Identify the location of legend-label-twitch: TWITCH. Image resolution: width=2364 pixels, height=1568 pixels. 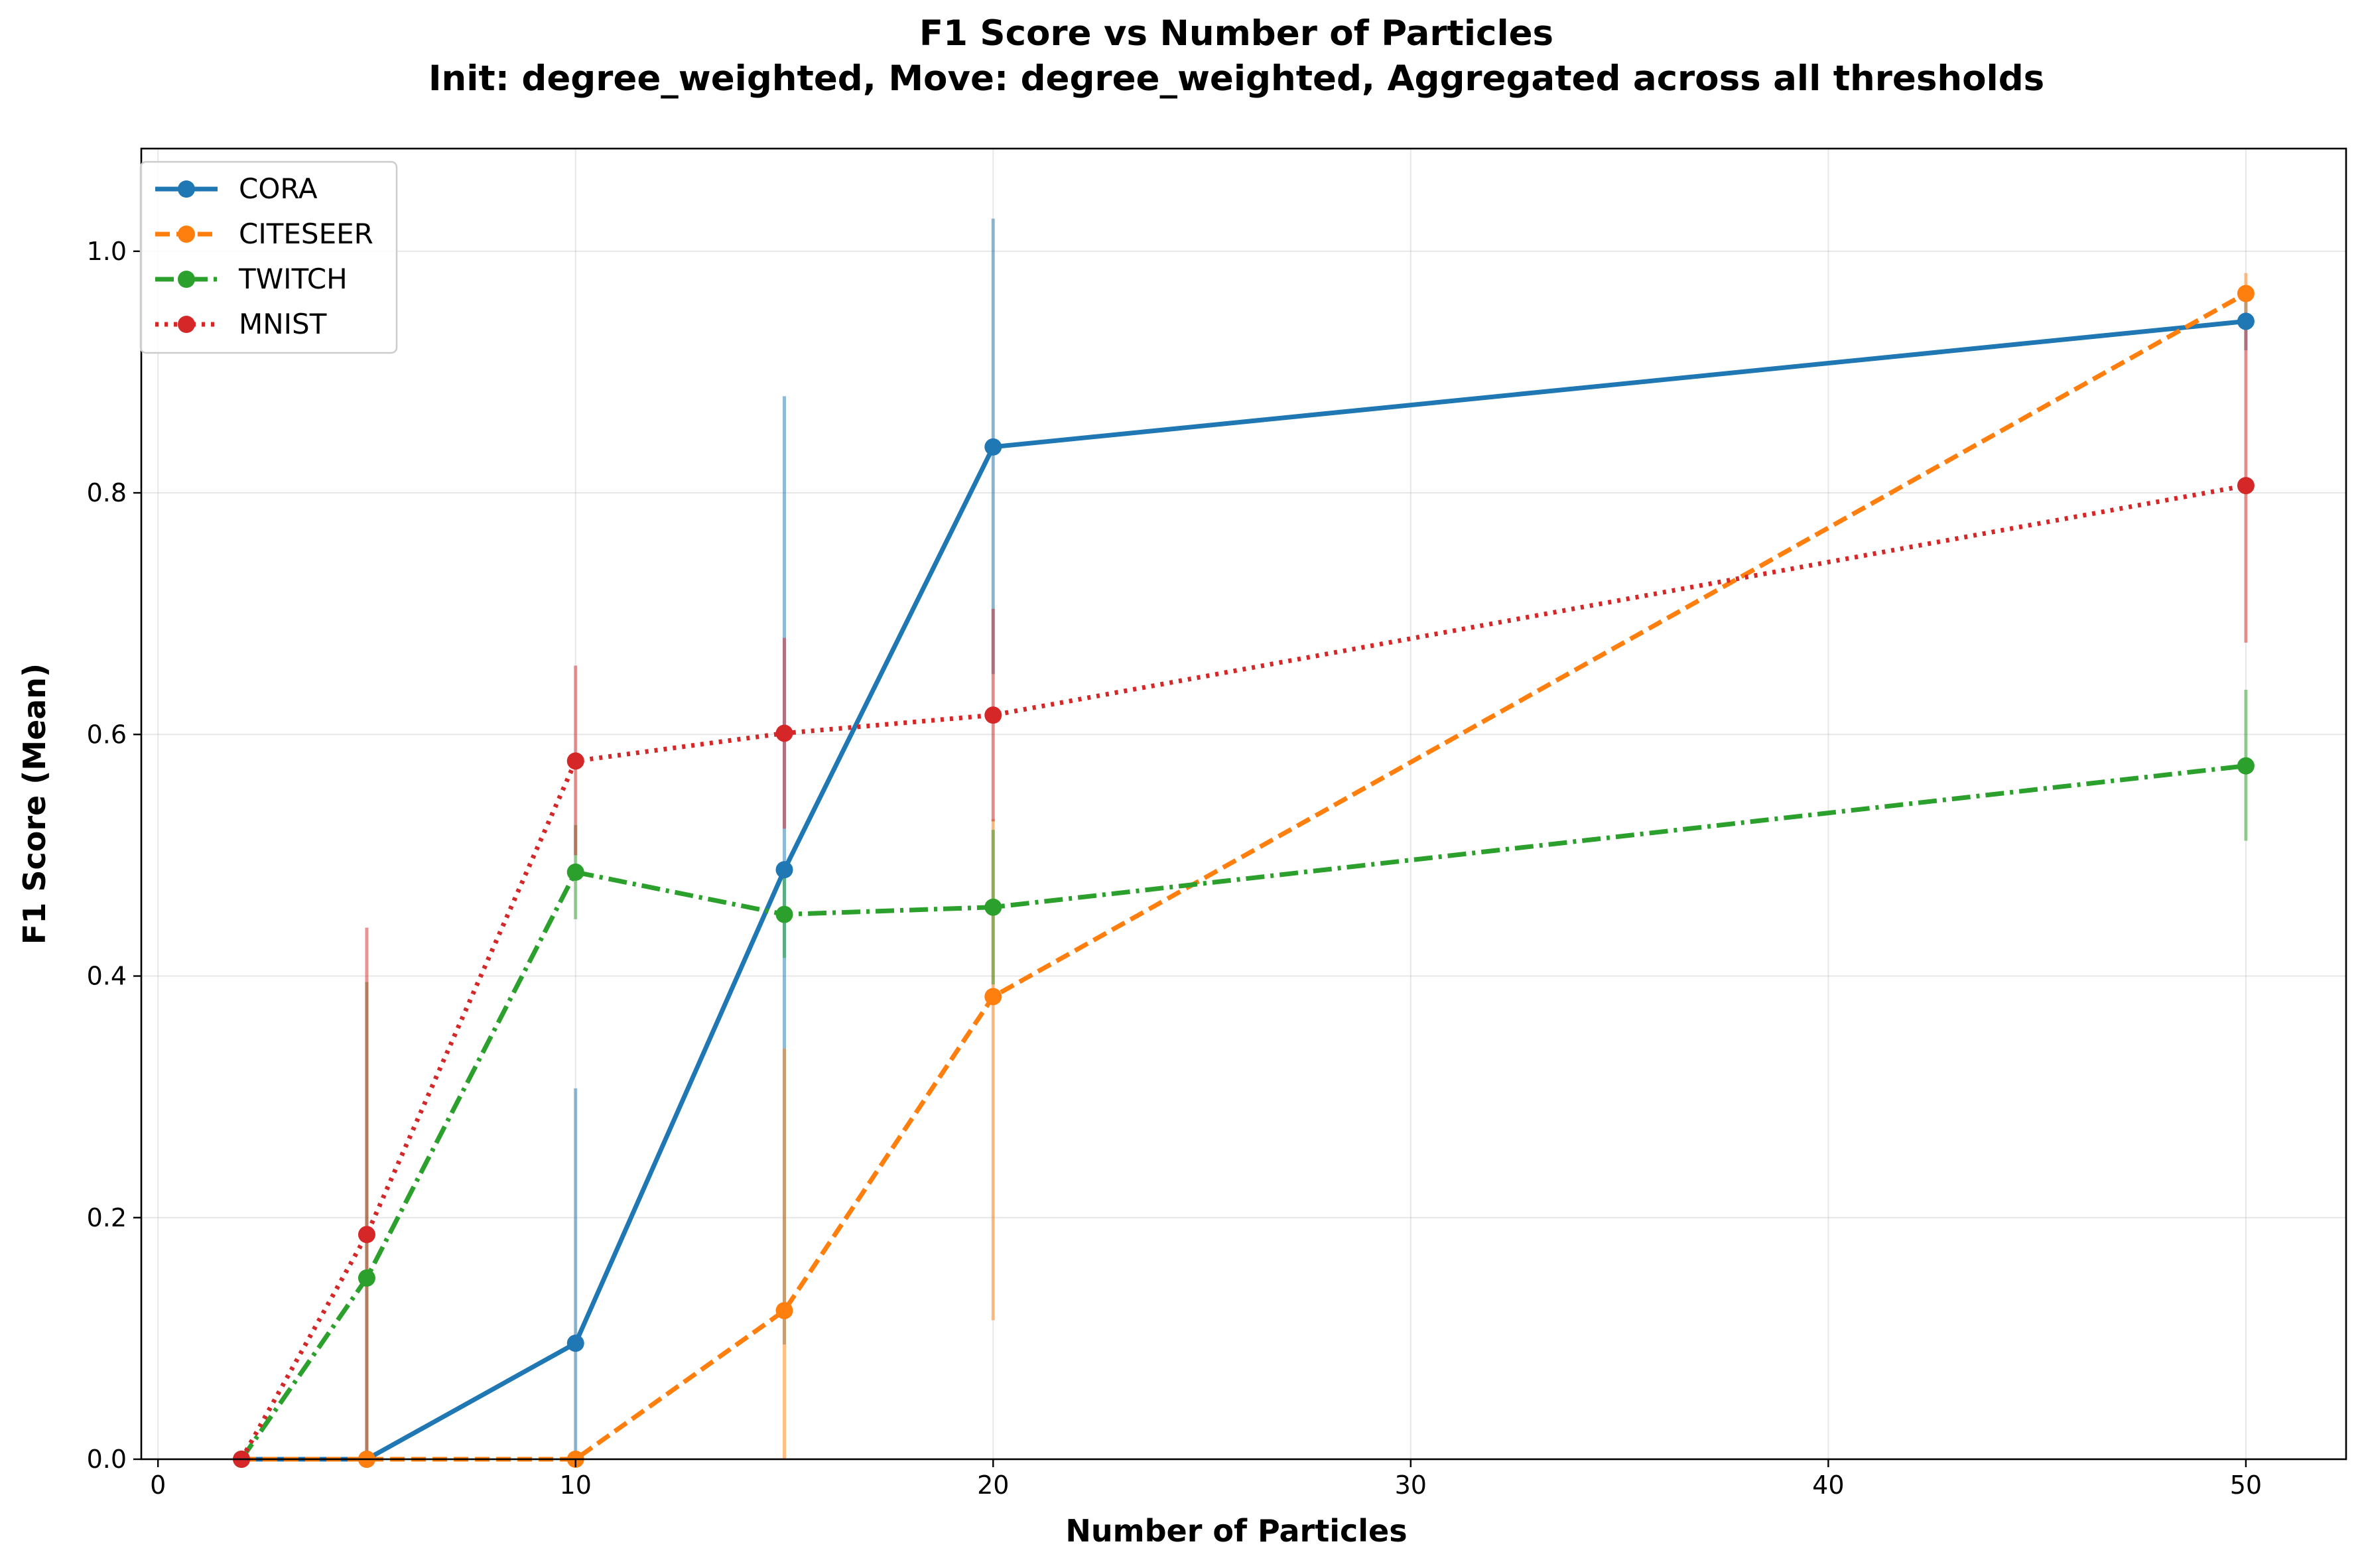
(293, 279).